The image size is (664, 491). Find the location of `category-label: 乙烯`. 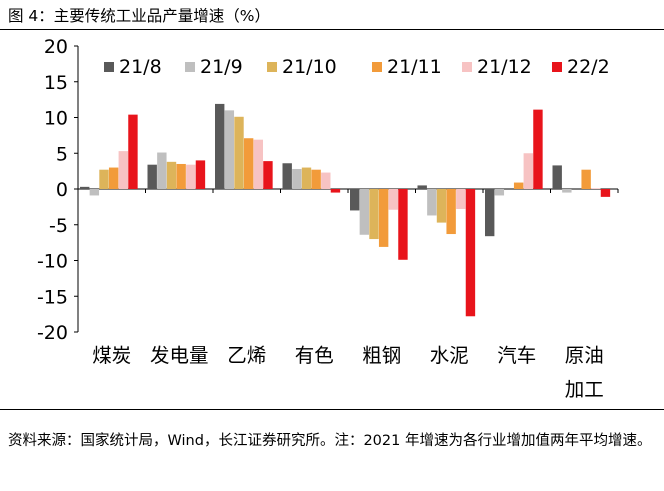

category-label: 乙烯 is located at coordinates (246, 355).